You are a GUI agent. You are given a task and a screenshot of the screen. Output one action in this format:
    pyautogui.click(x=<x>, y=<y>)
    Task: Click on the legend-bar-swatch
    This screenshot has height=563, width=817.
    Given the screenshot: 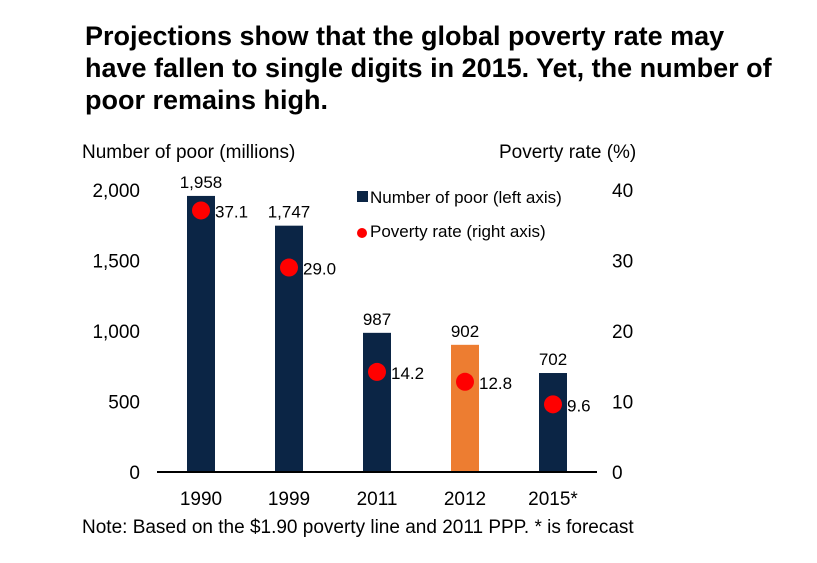 What is the action you would take?
    pyautogui.click(x=362, y=196)
    